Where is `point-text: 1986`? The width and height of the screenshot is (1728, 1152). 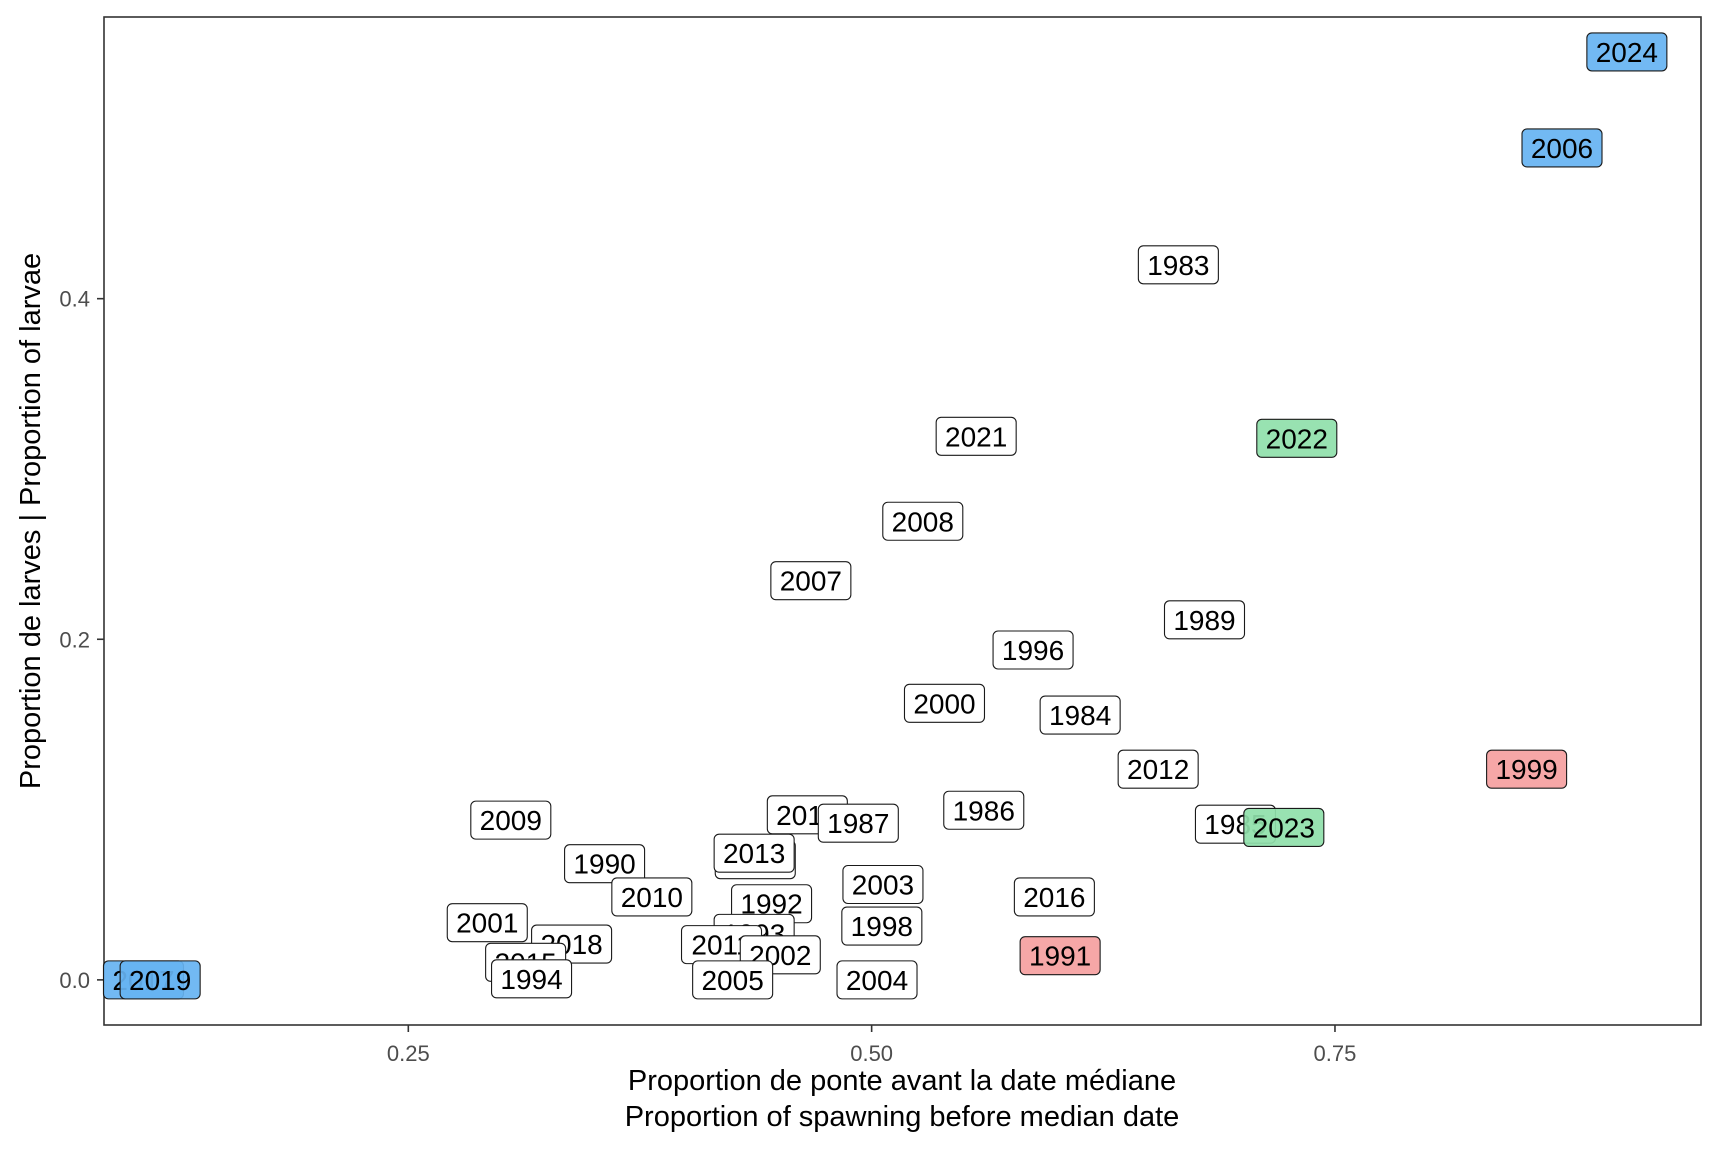 point-text: 1986 is located at coordinates (984, 810).